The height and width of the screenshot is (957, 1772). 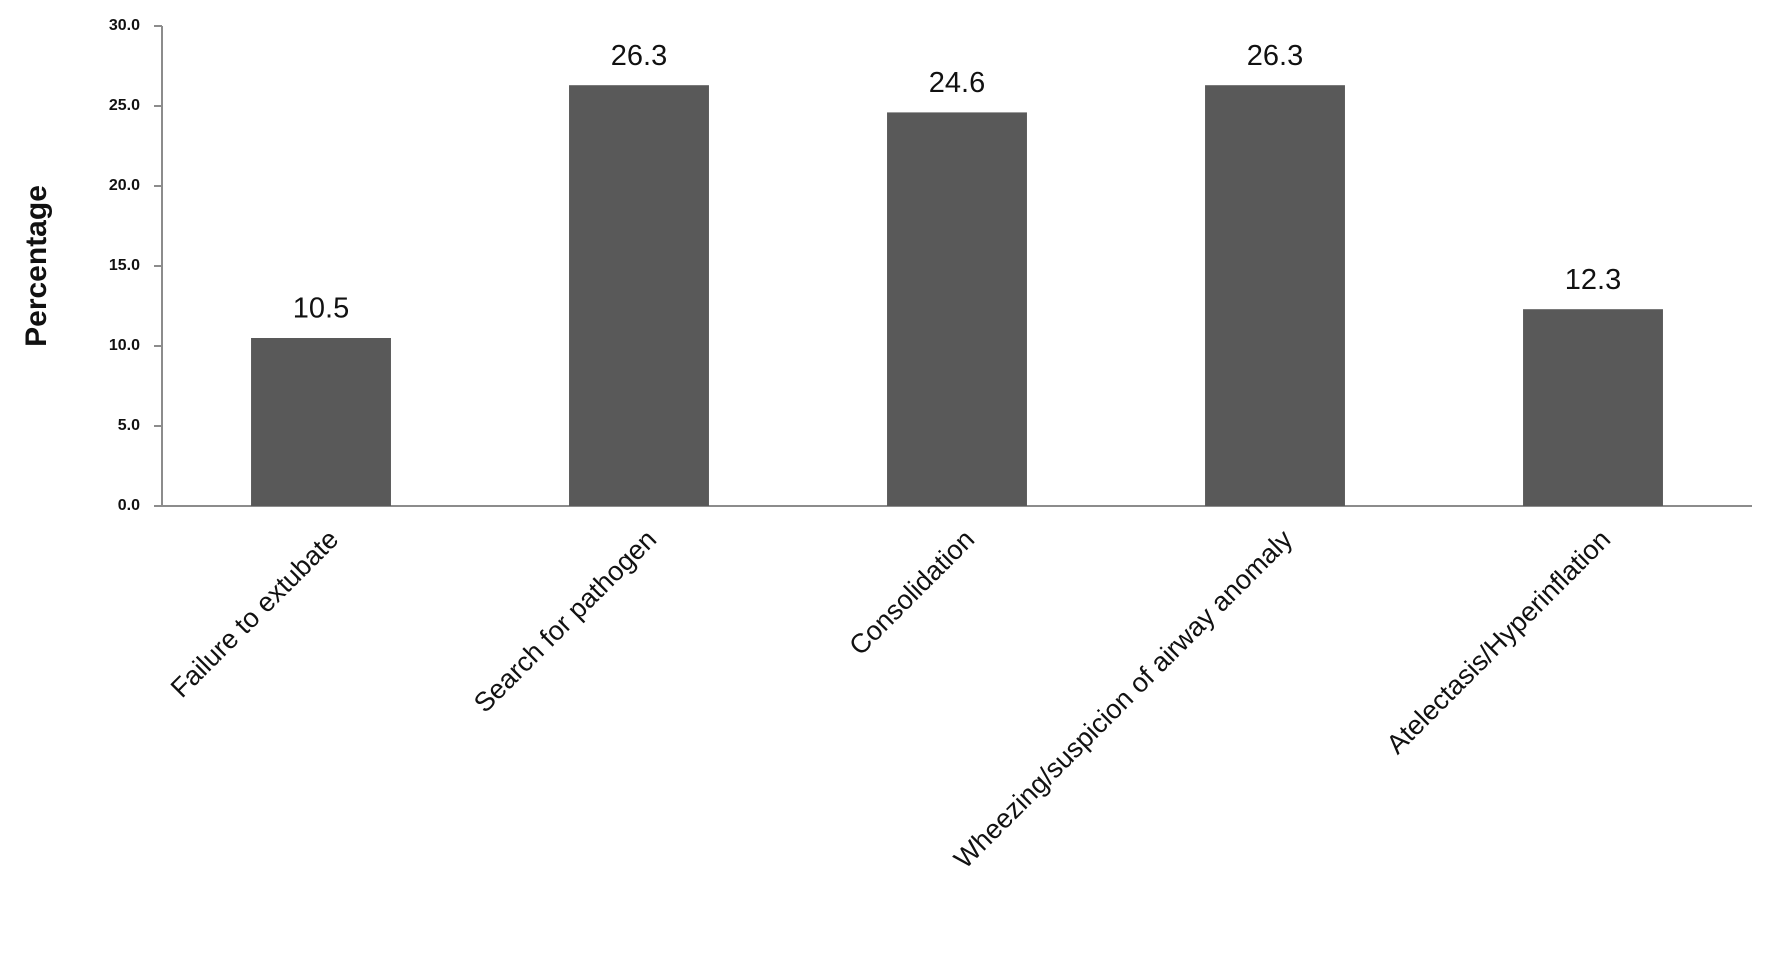 What do you see at coordinates (36, 266) in the screenshot?
I see `y-axis-label: Percentage` at bounding box center [36, 266].